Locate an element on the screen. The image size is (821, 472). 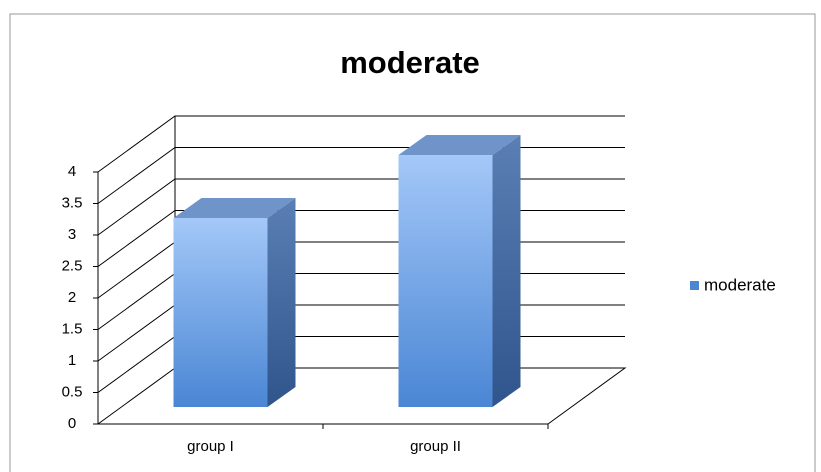
chart-title: moderate is located at coordinates (410, 62).